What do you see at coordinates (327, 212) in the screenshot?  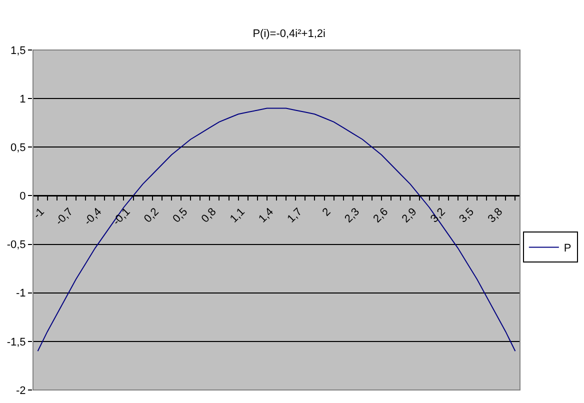 I see `x-tick-label: 2` at bounding box center [327, 212].